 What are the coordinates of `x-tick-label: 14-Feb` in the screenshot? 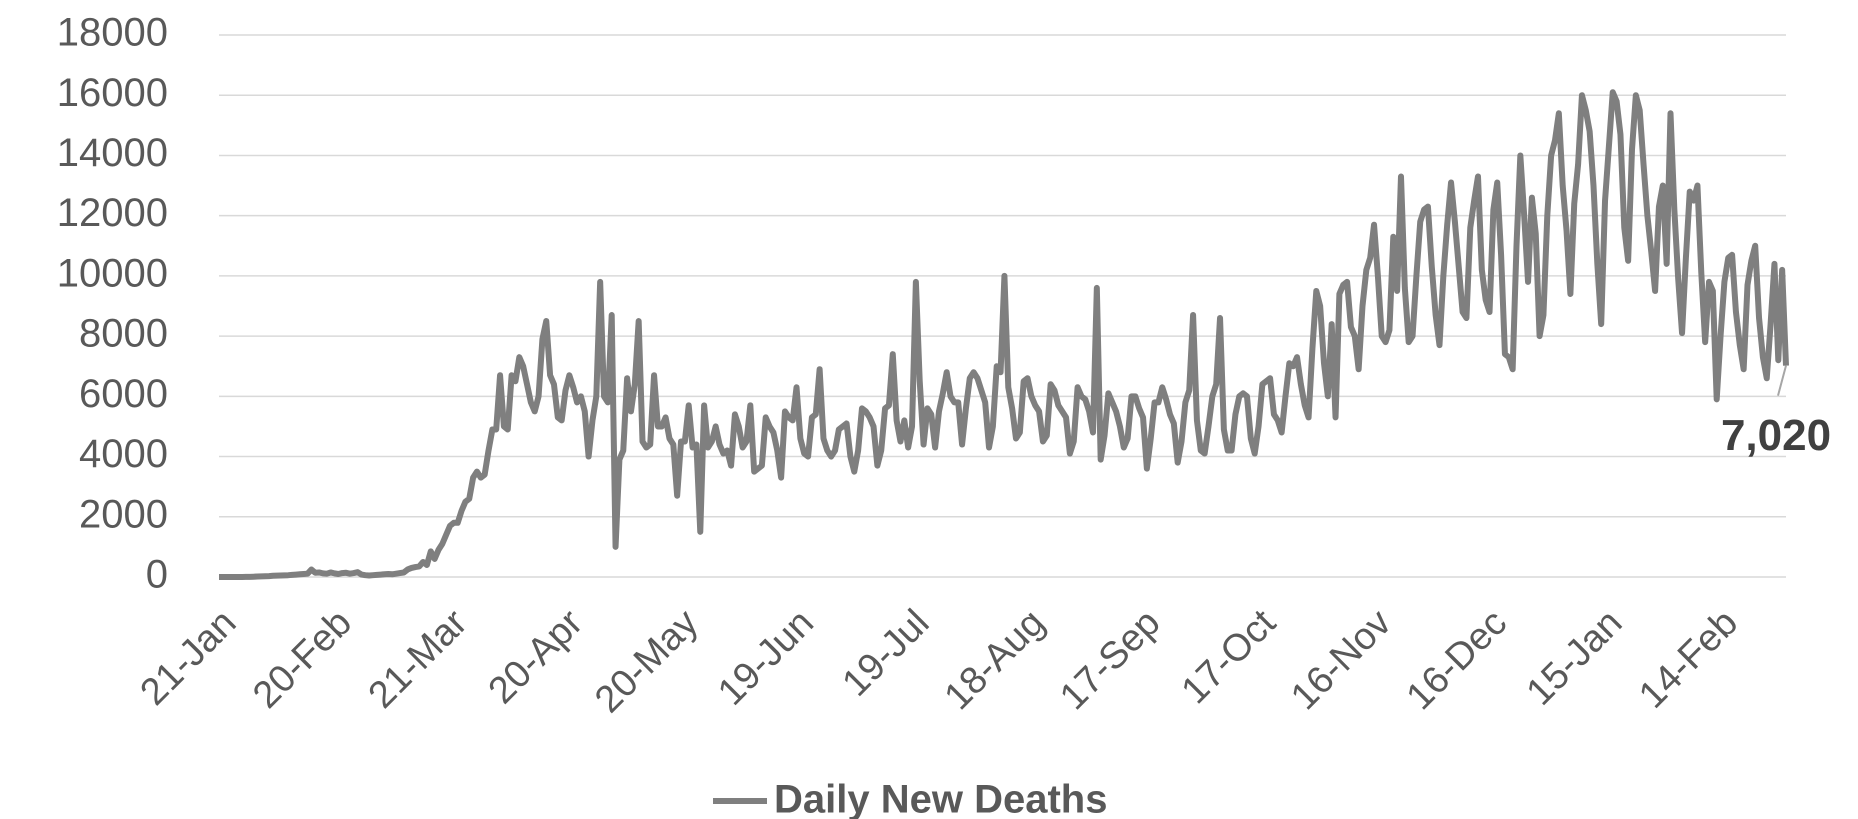 It's located at (1688, 659).